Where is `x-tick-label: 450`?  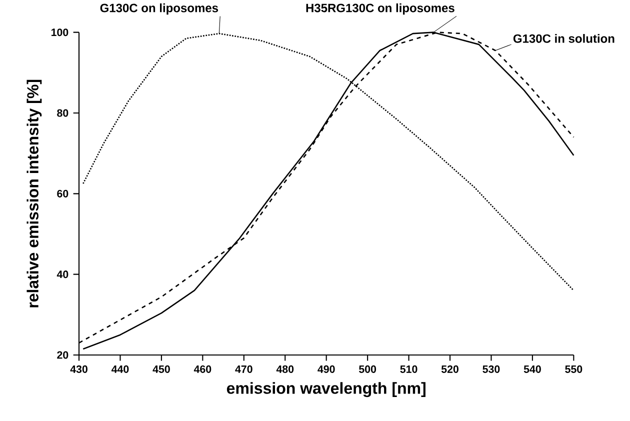
x-tick-label: 450 is located at coordinates (161, 369).